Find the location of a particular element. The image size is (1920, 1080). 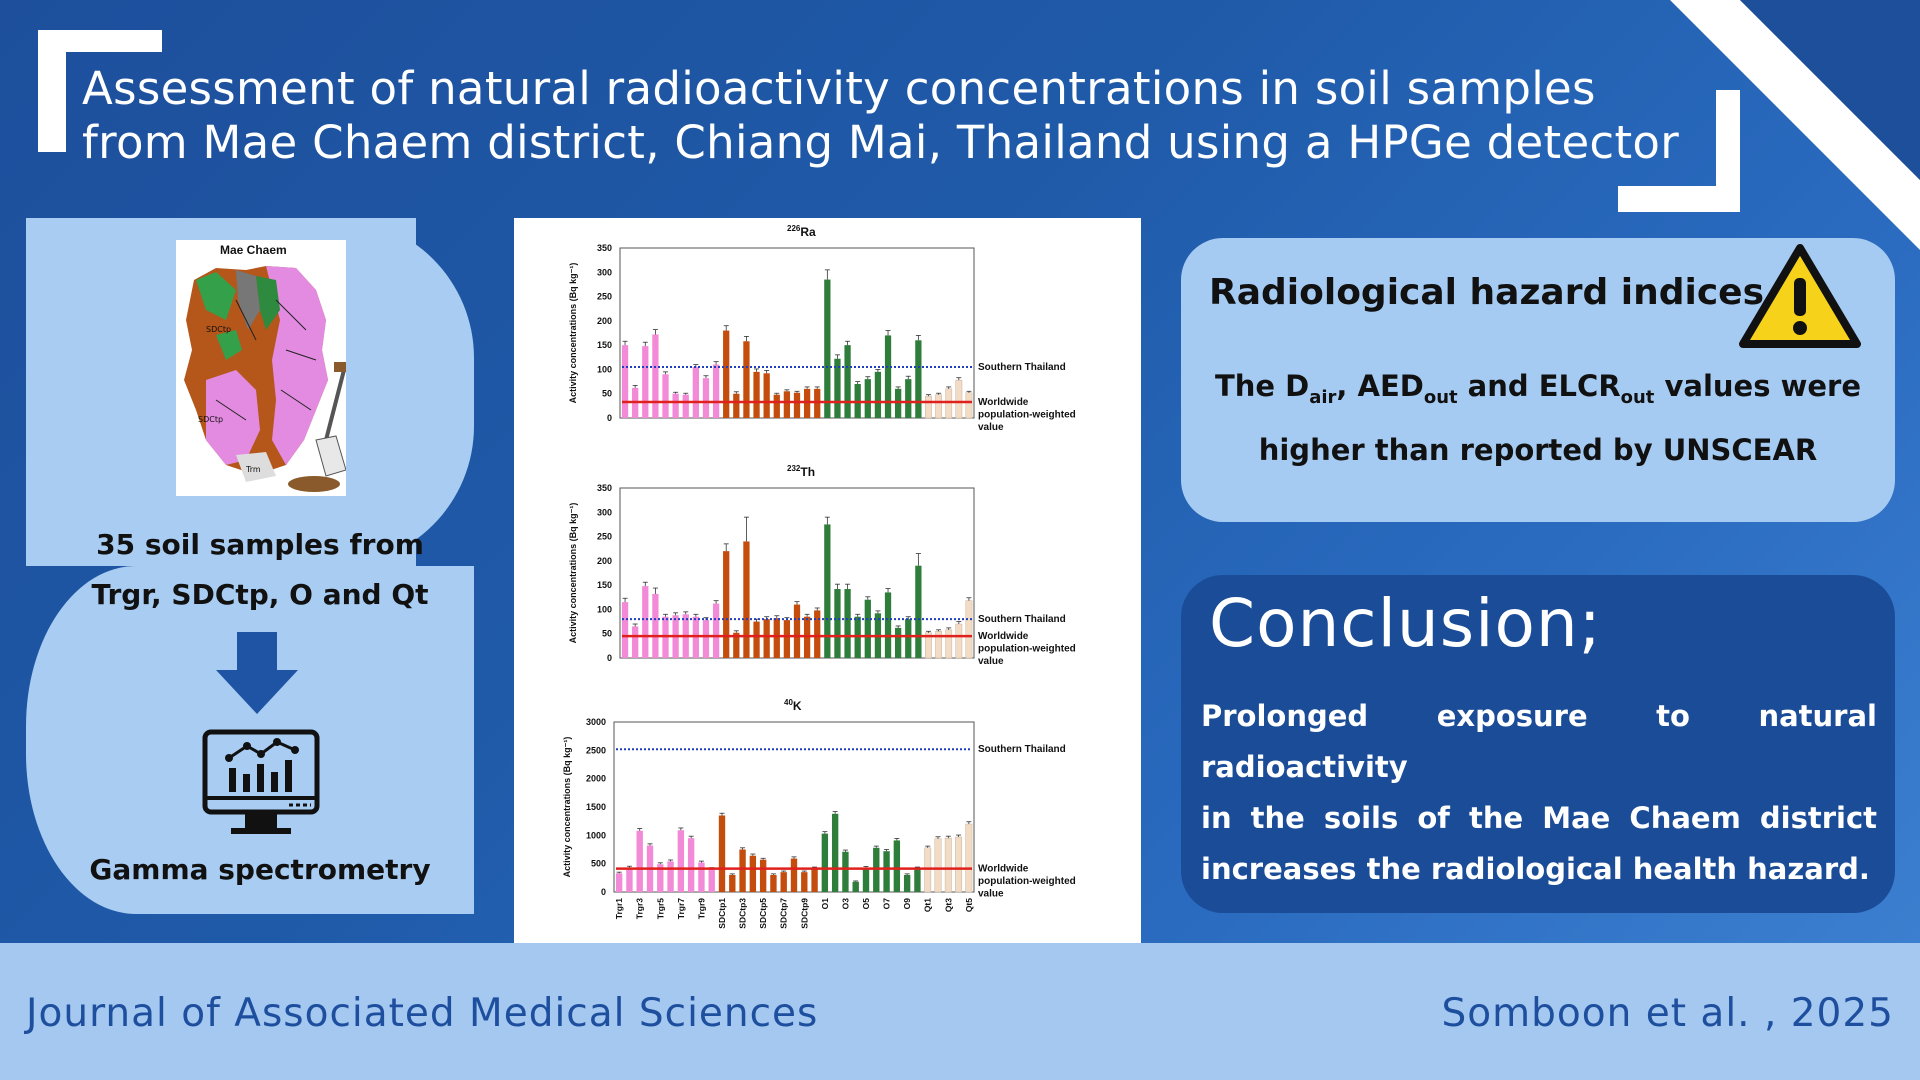

bar-SDCtp9 is located at coordinates (804, 882).